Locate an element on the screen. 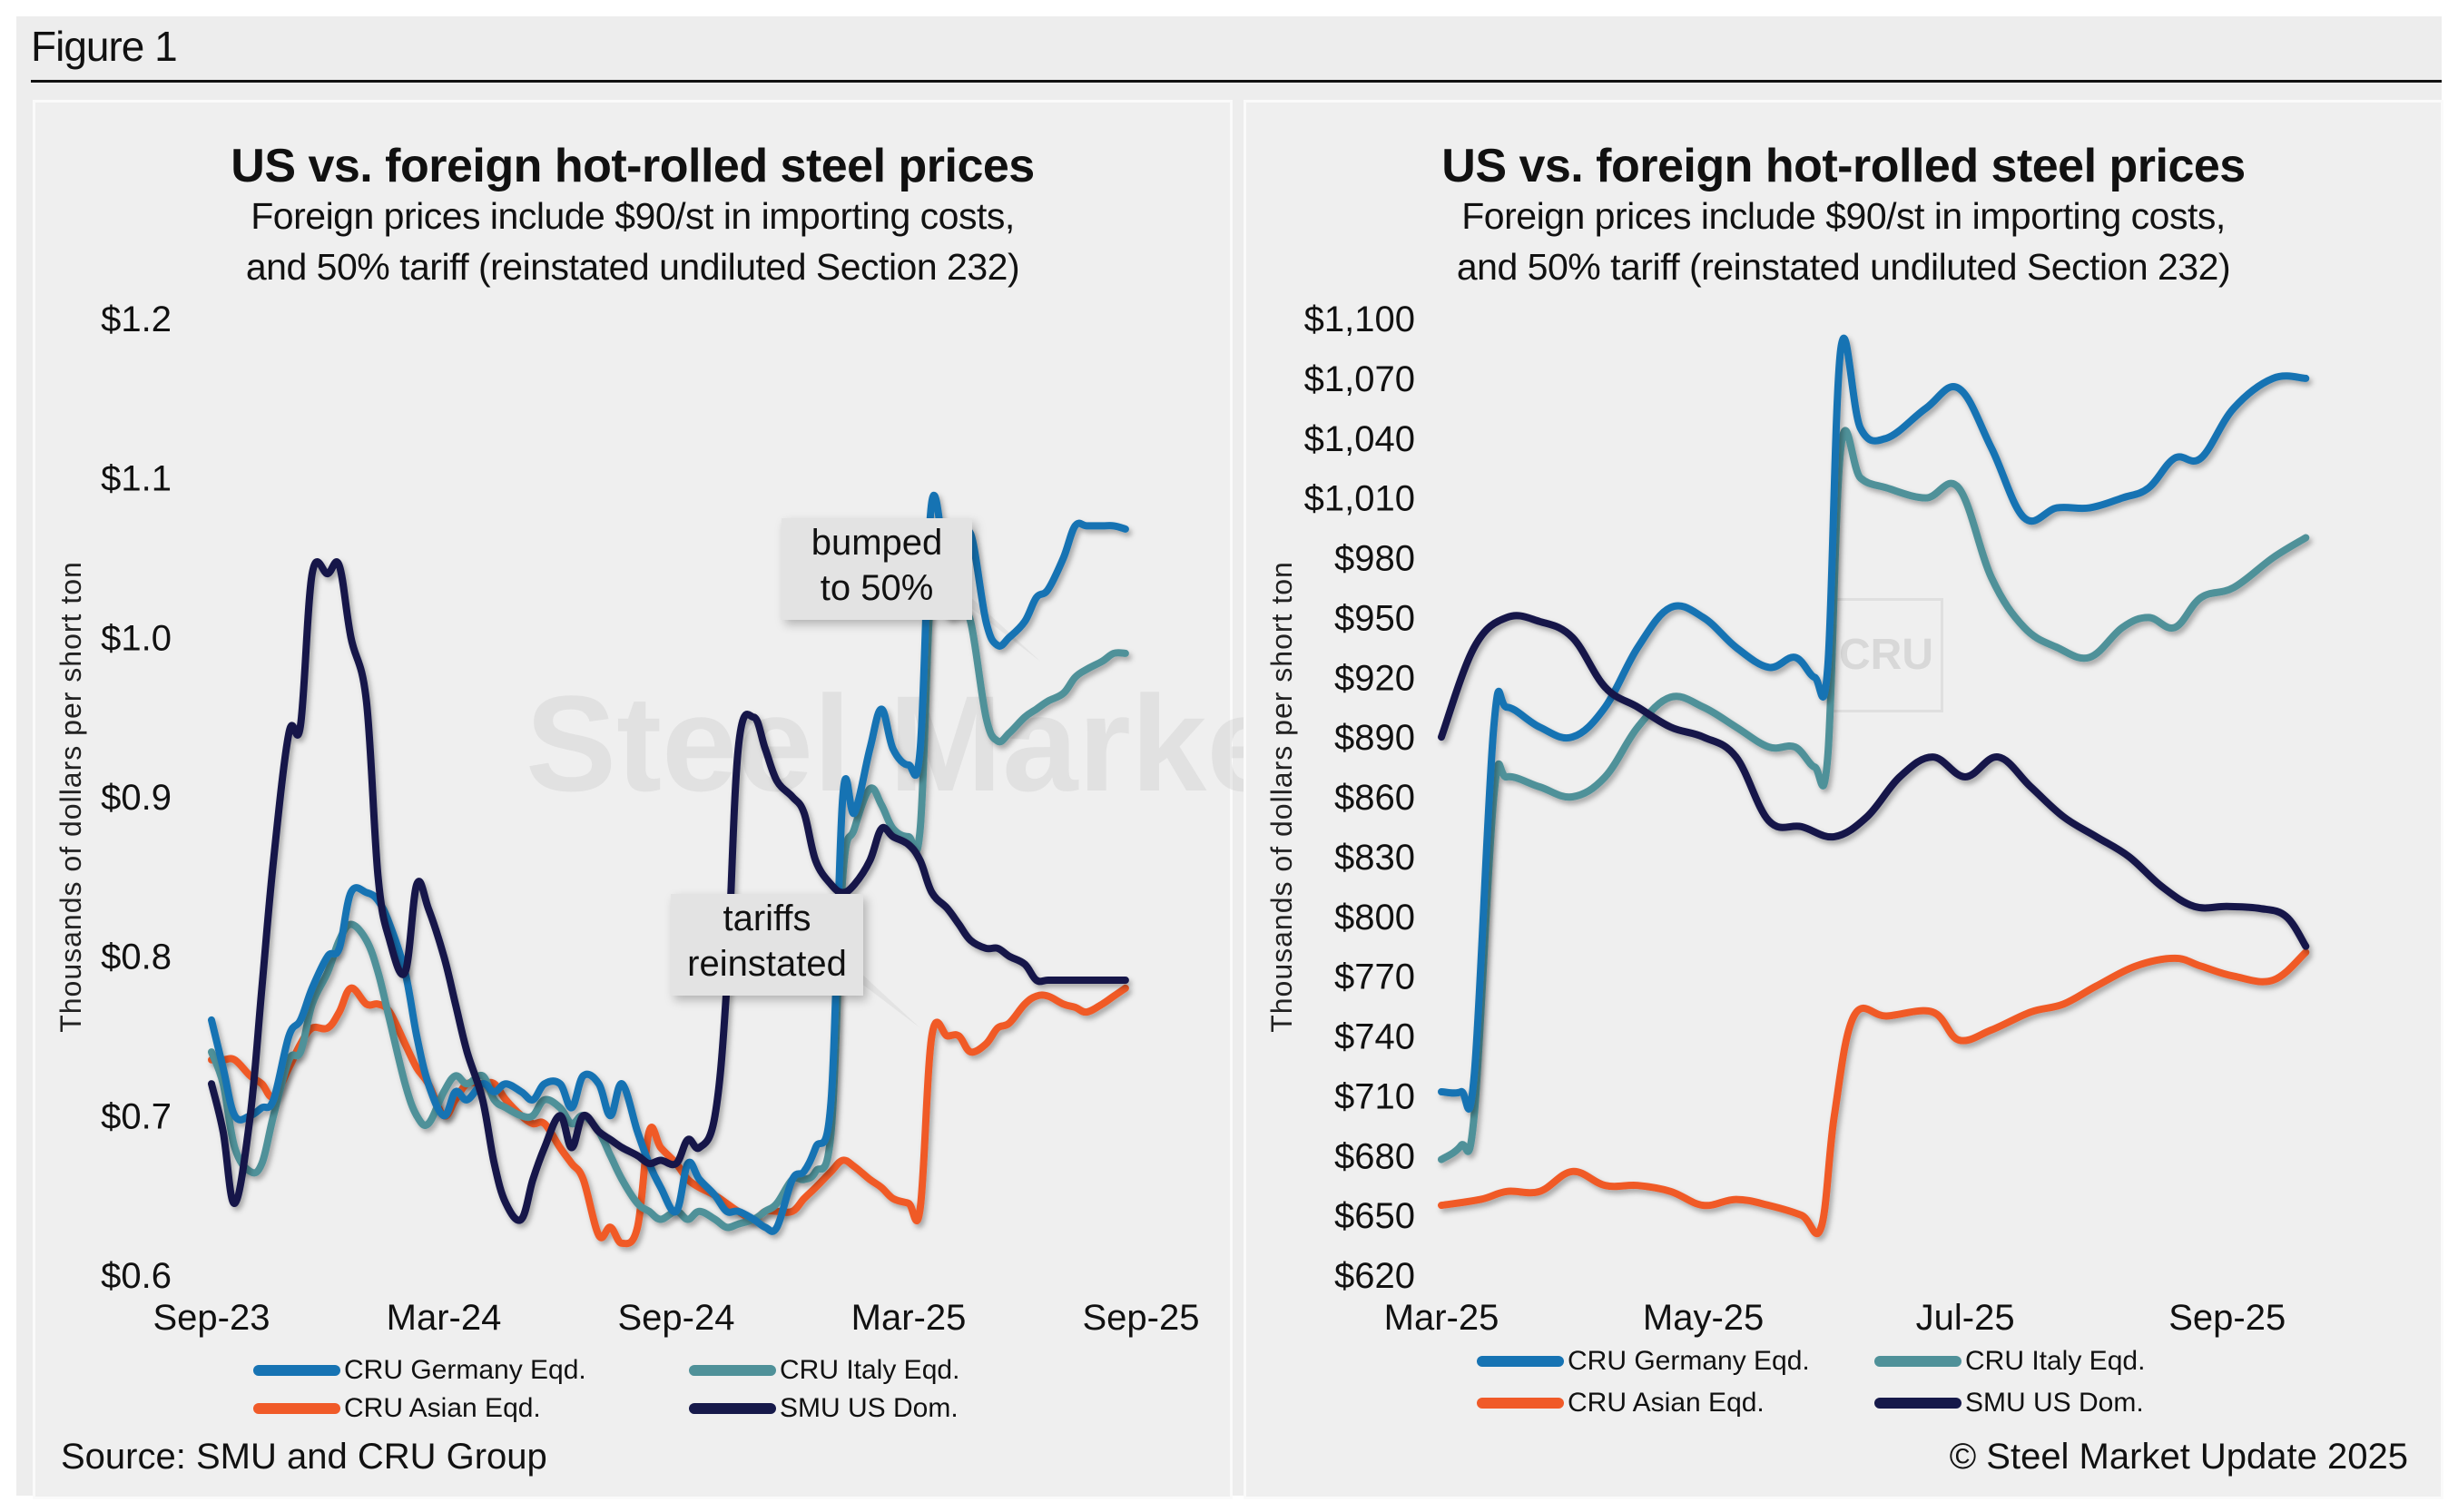 This screenshot has width=2458, height=1512. y-tick-label: $890 is located at coordinates (1375, 738).